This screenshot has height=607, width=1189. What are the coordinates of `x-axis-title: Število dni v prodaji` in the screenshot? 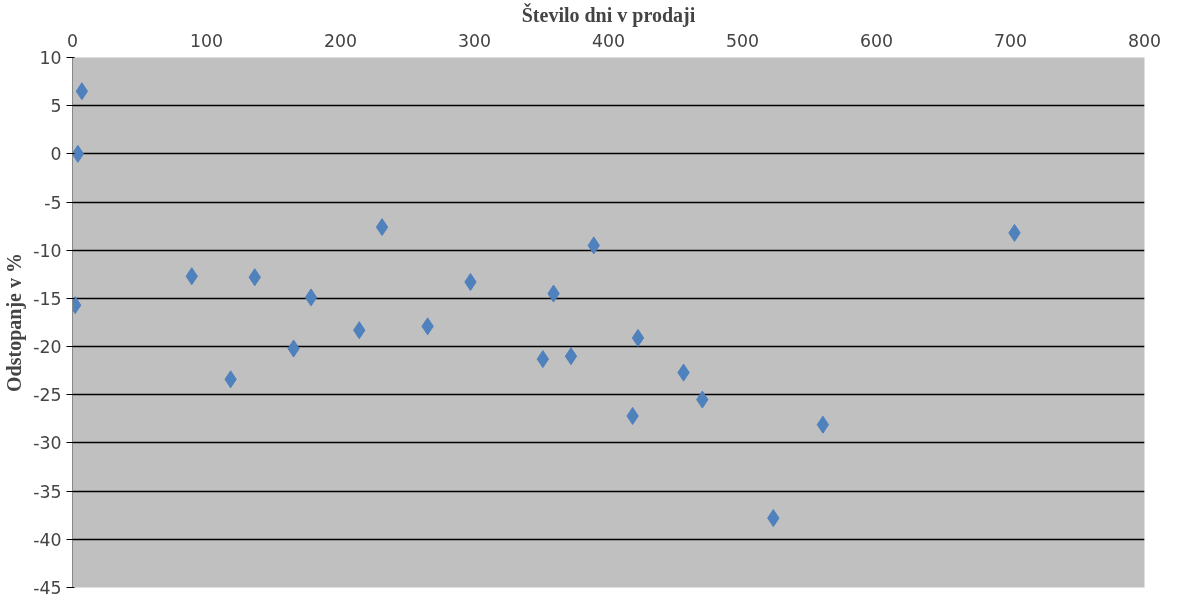 It's located at (608, 14).